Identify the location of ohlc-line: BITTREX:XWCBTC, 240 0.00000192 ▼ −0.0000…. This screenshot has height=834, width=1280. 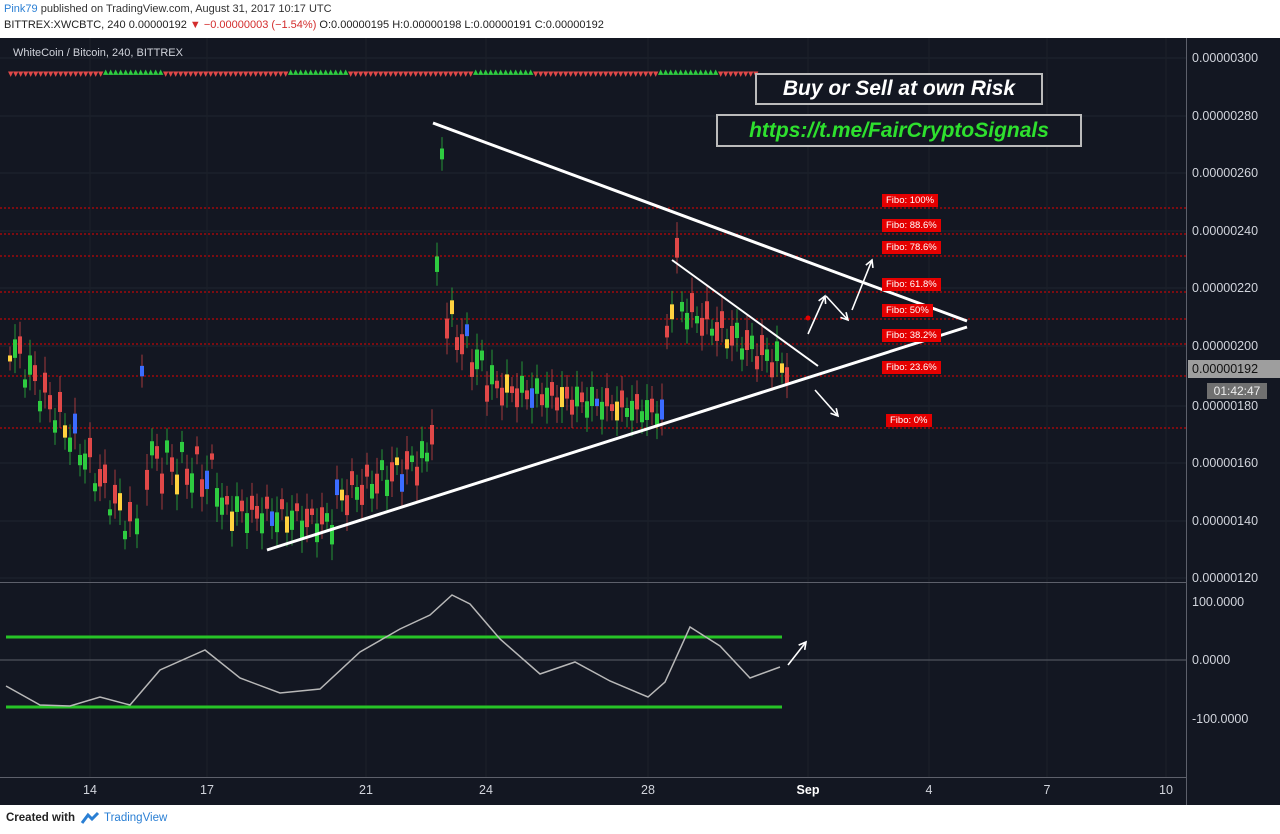
(304, 25).